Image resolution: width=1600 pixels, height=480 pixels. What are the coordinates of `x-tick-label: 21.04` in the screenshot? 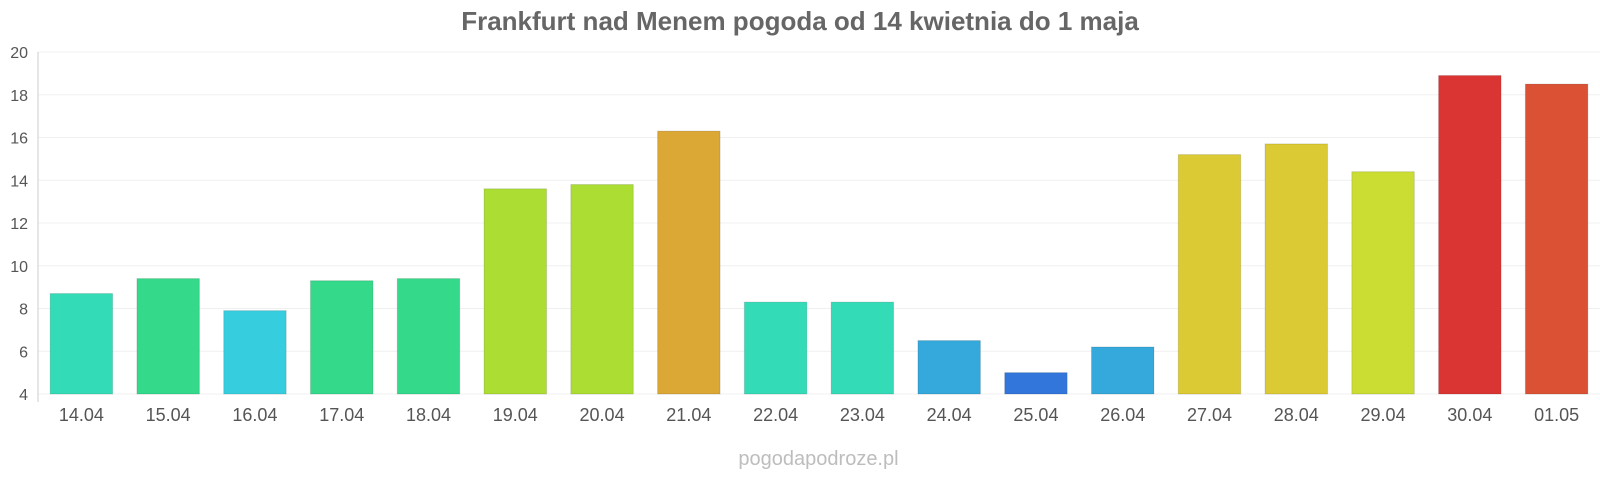 It's located at (688, 415).